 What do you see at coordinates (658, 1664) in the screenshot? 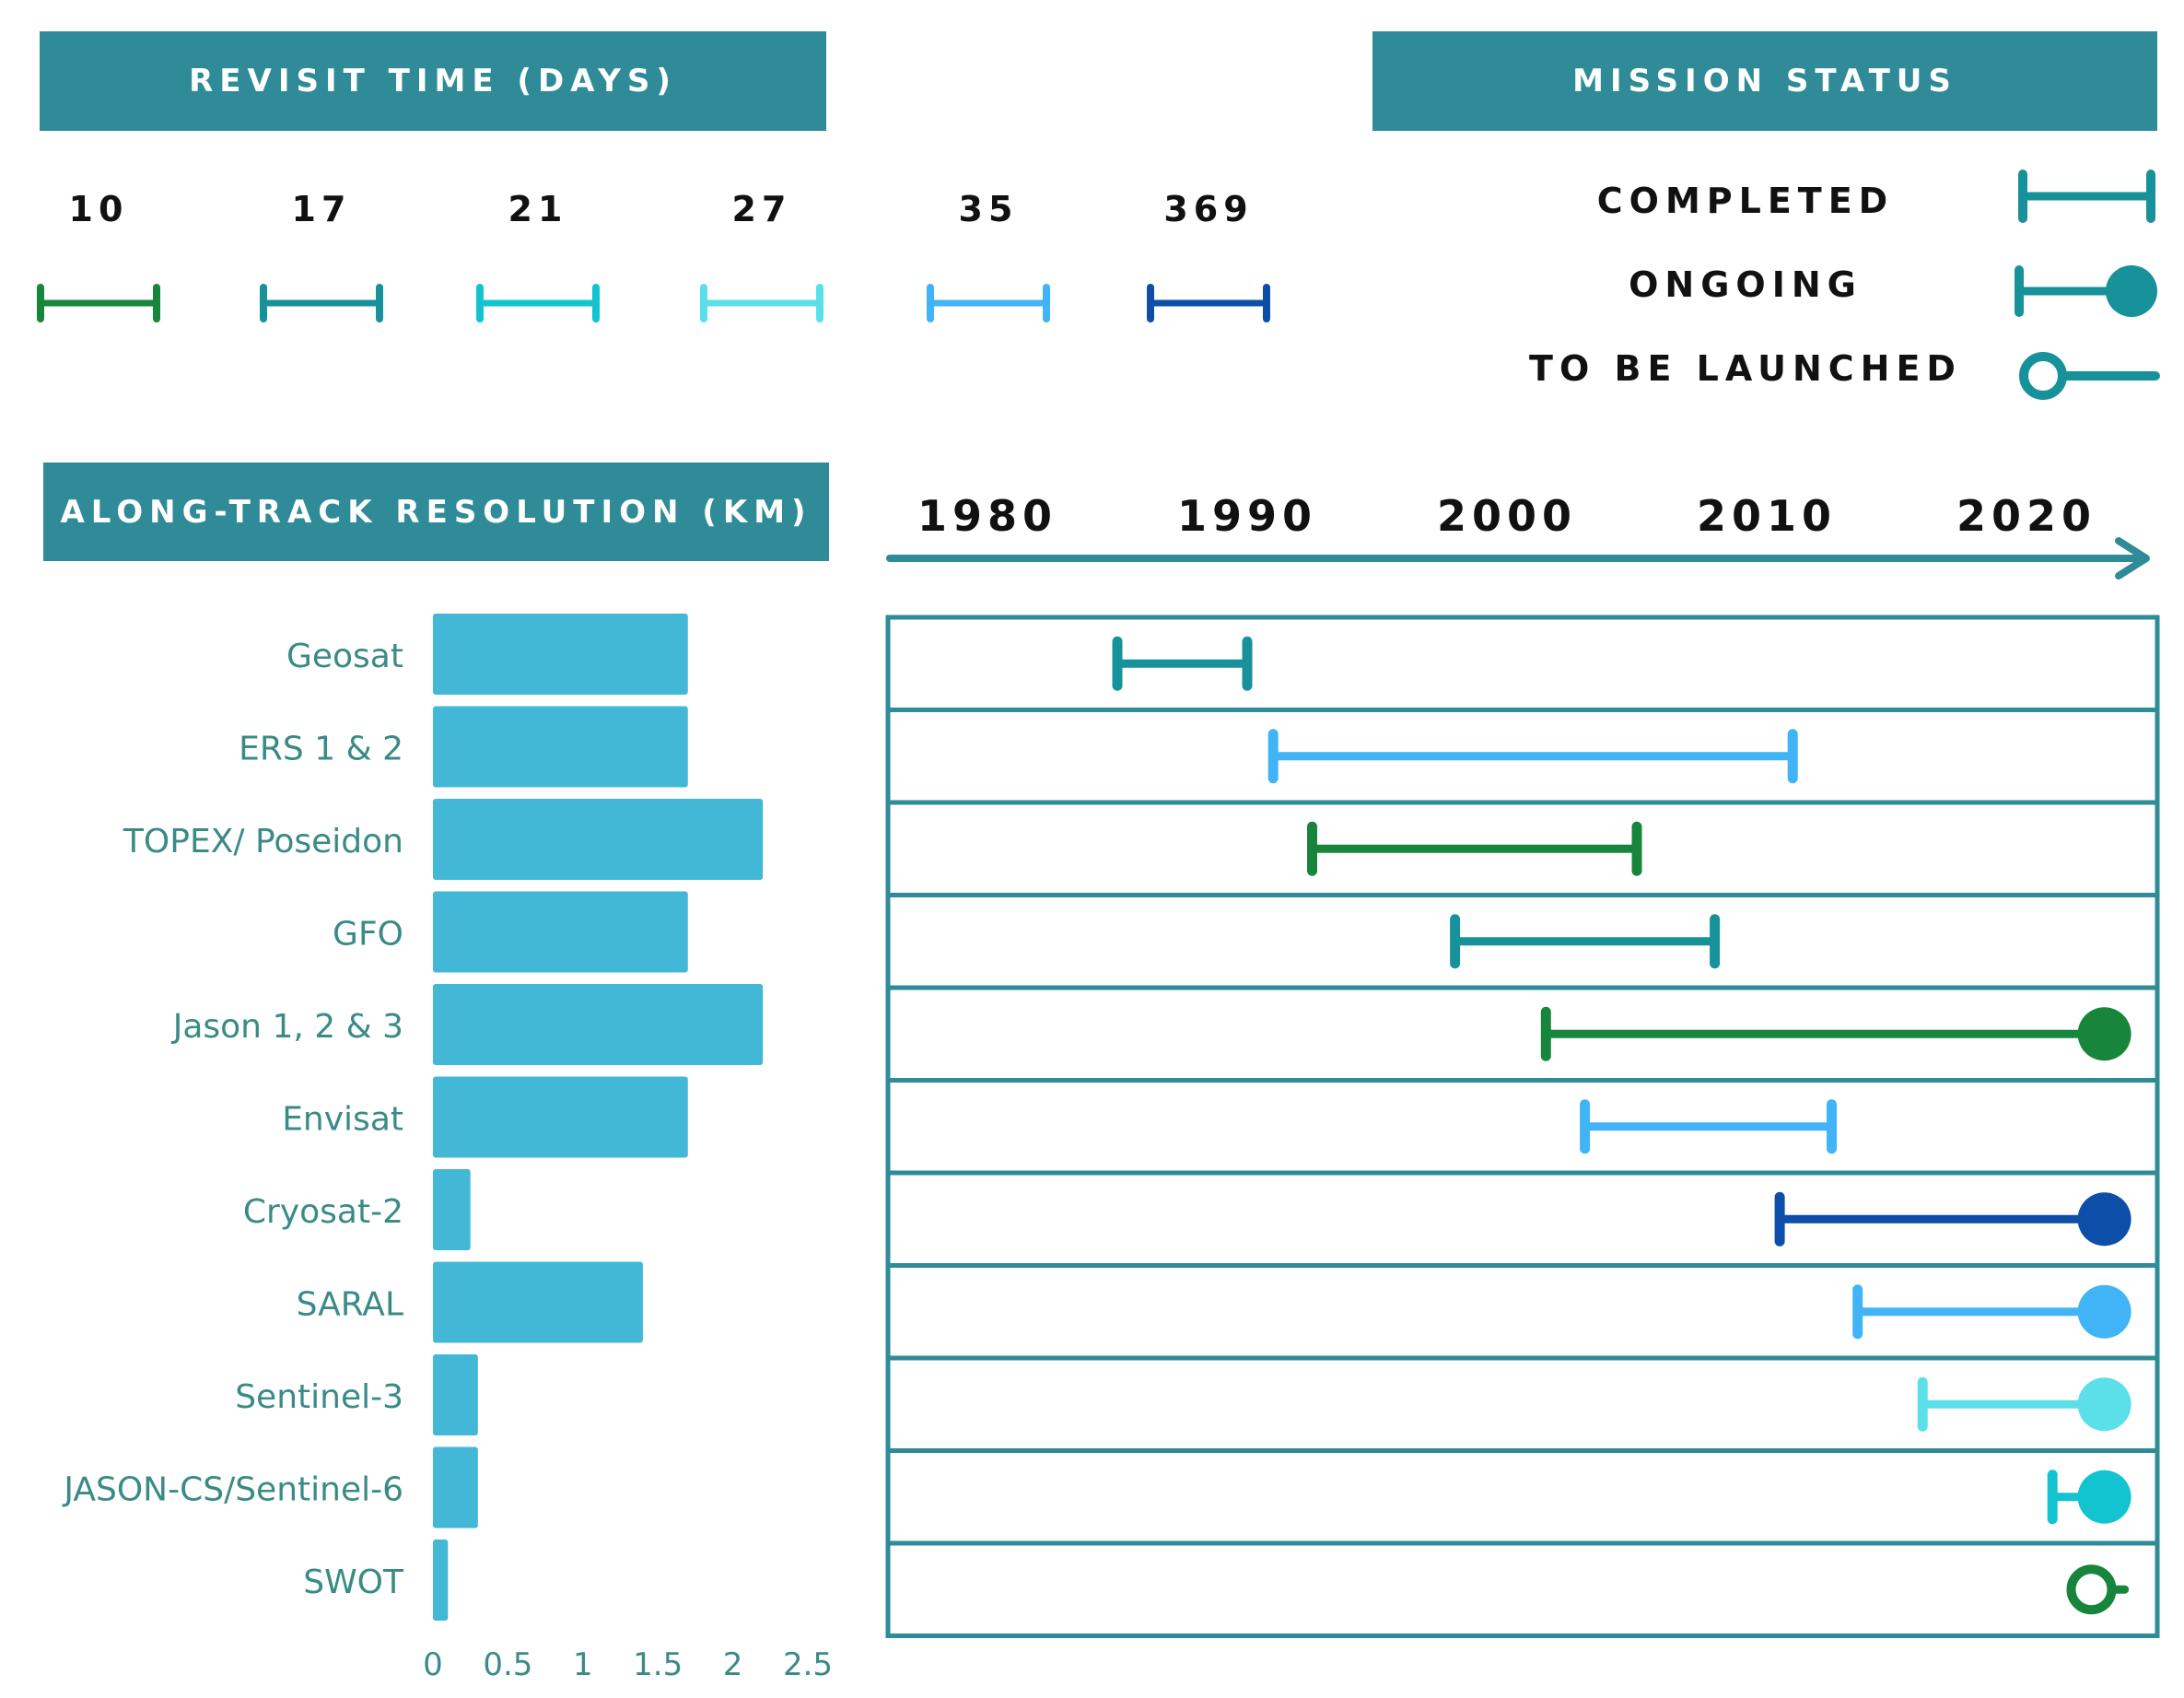
I see `x-tick-label: 1.5` at bounding box center [658, 1664].